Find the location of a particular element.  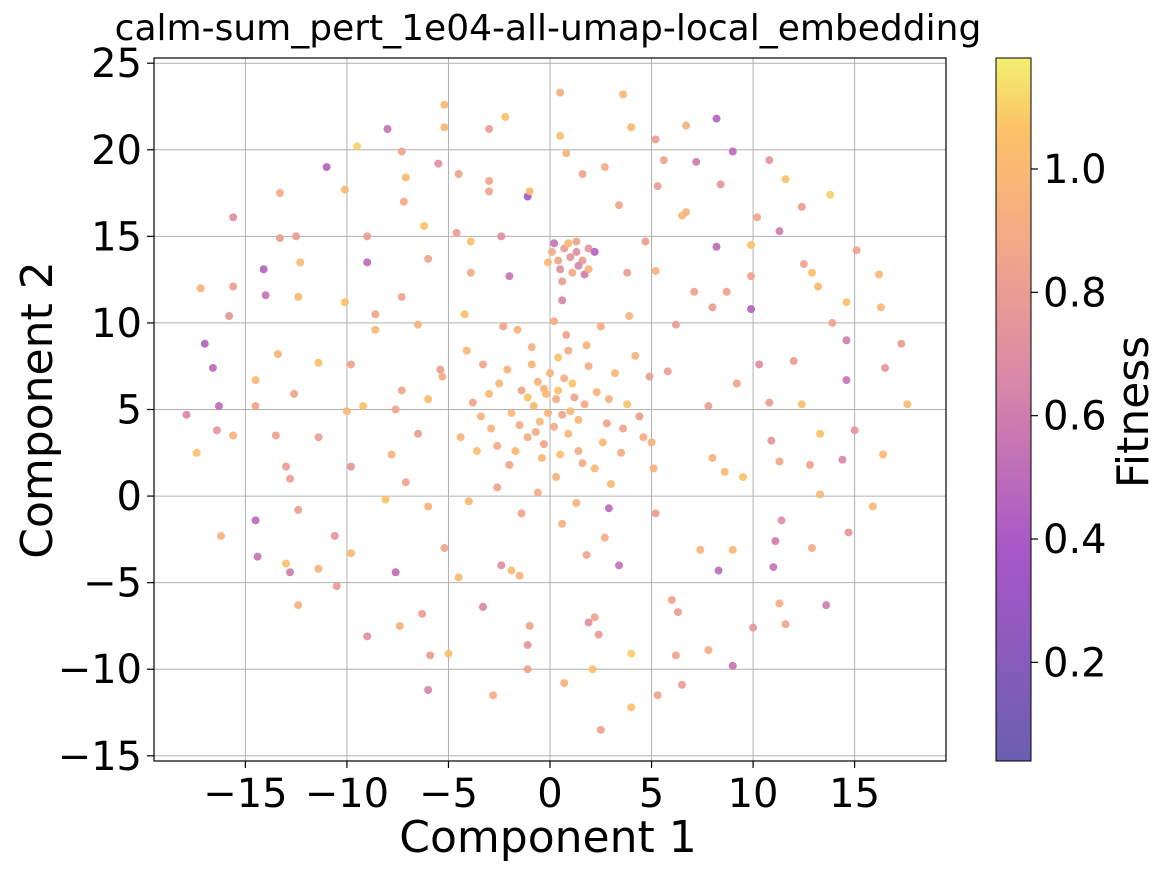

colorbar is located at coordinates (1013, 409).